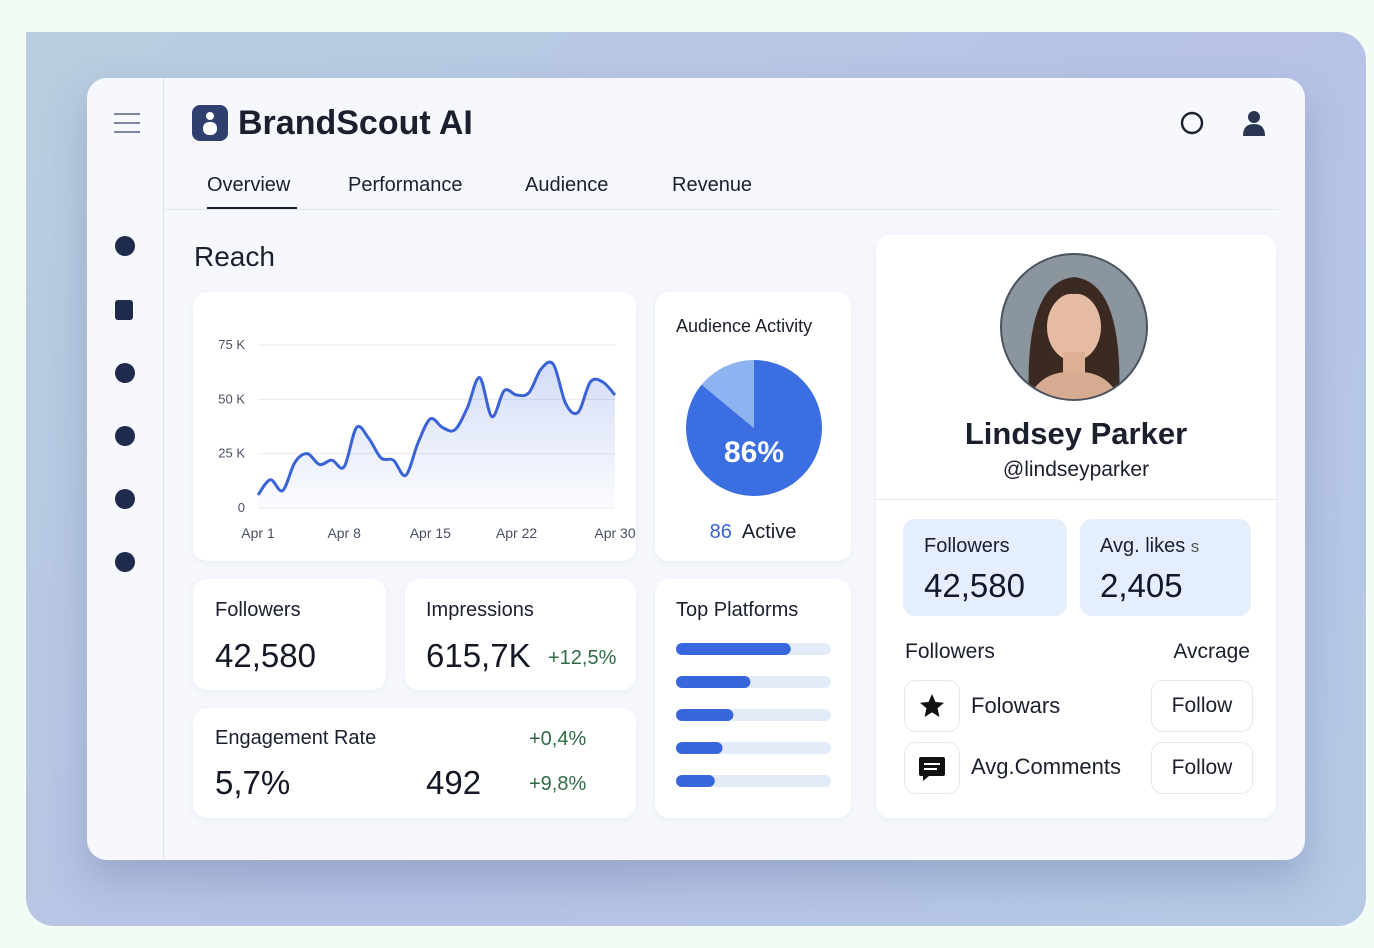 The height and width of the screenshot is (948, 1374). I want to click on stat-label: Avg. likes s, so click(1149, 546).